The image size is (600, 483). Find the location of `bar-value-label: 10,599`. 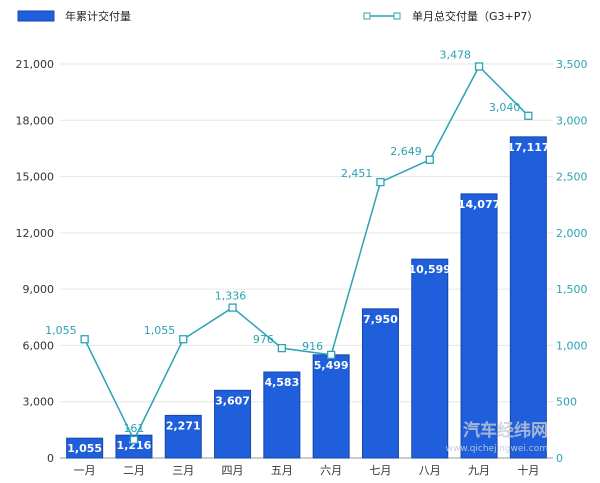

bar-value-label: 10,599 is located at coordinates (430, 269).